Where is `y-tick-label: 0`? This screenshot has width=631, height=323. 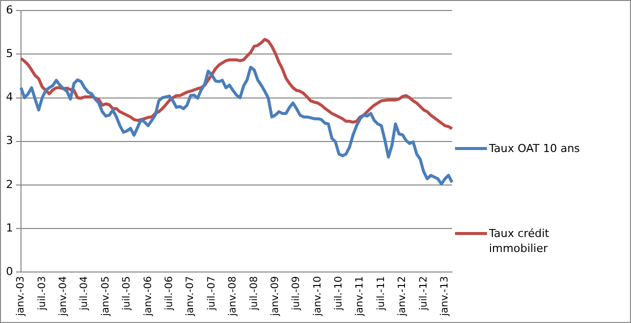 y-tick-label: 0 is located at coordinates (9, 271).